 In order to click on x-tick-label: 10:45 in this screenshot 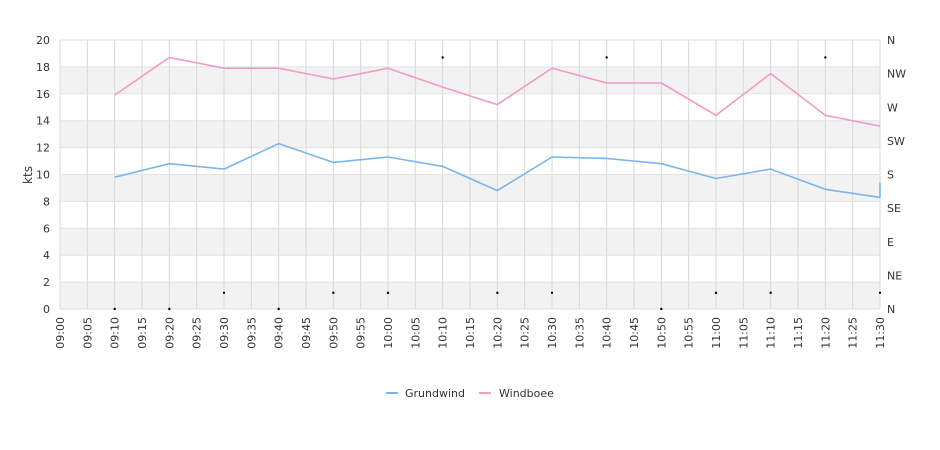, I will do `click(634, 333)`.